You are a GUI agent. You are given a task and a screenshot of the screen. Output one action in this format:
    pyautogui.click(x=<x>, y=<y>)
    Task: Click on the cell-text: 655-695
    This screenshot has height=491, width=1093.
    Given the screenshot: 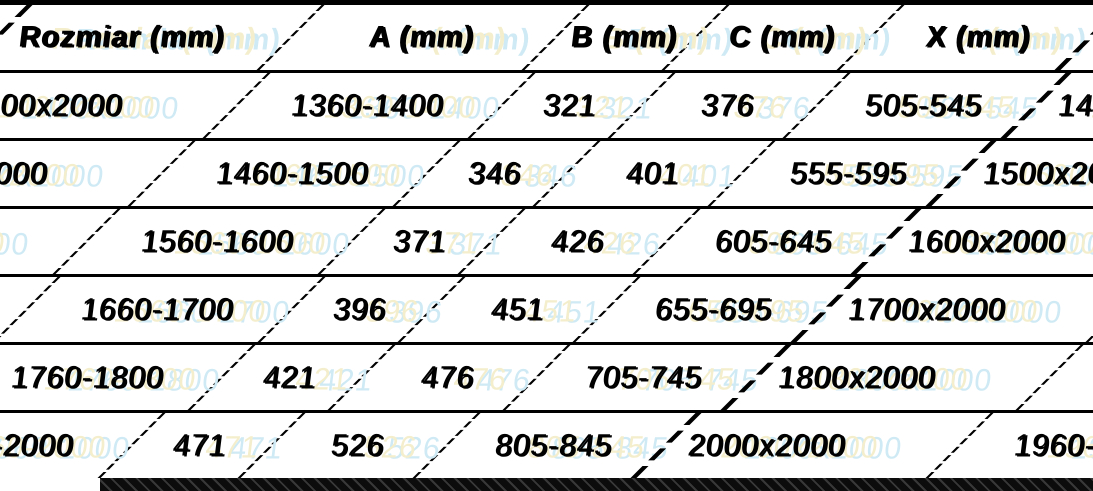 What is the action you would take?
    pyautogui.click(x=714, y=308)
    